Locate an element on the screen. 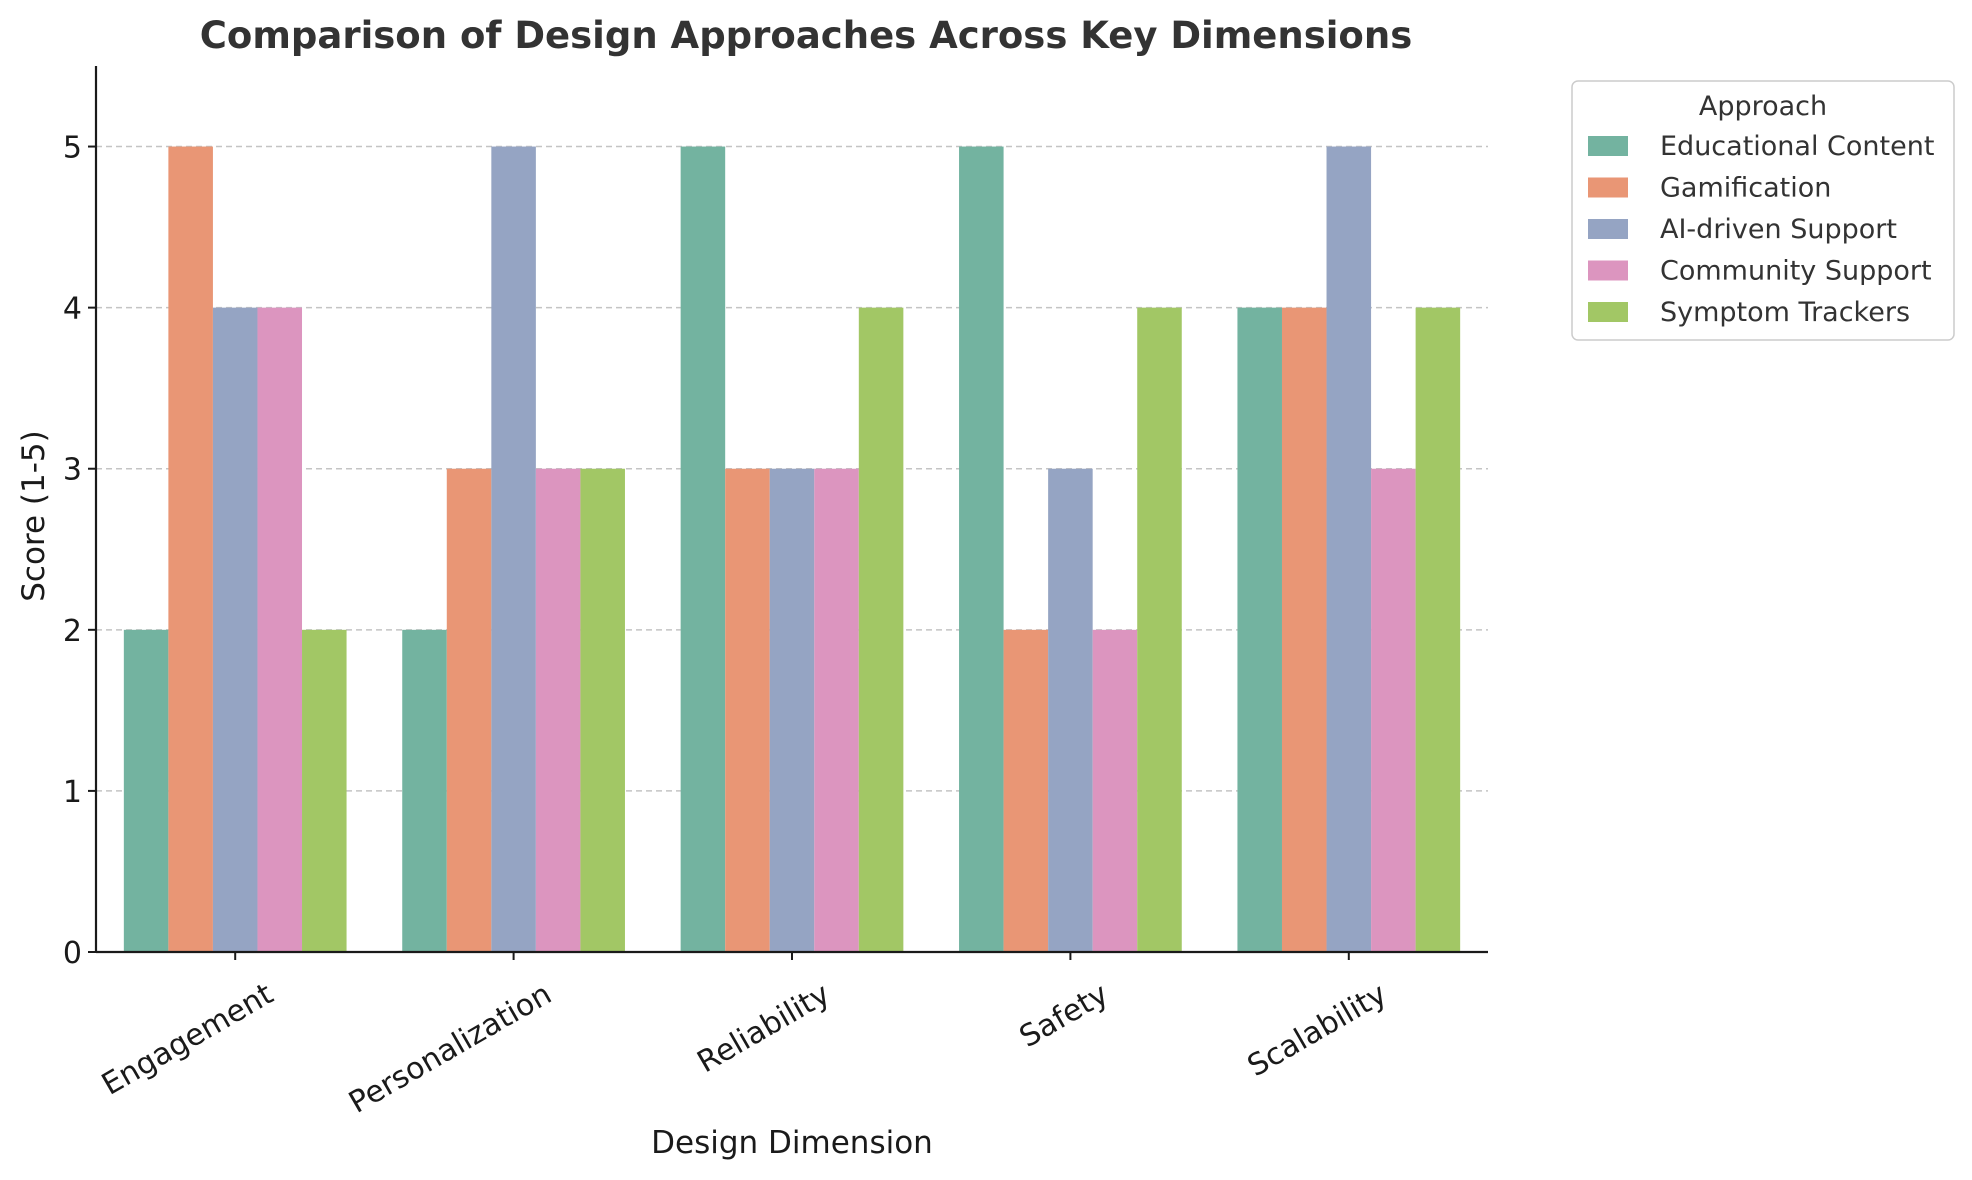  legend-label: Symptom Trackers is located at coordinates (1785, 312).